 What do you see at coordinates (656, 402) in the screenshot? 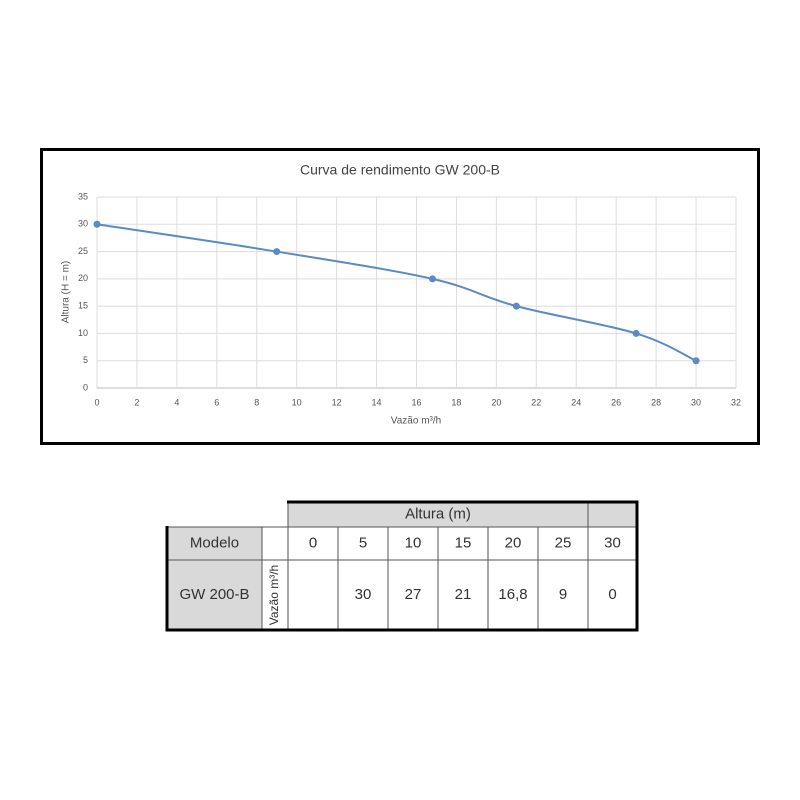
I see `x-tick-label: 28` at bounding box center [656, 402].